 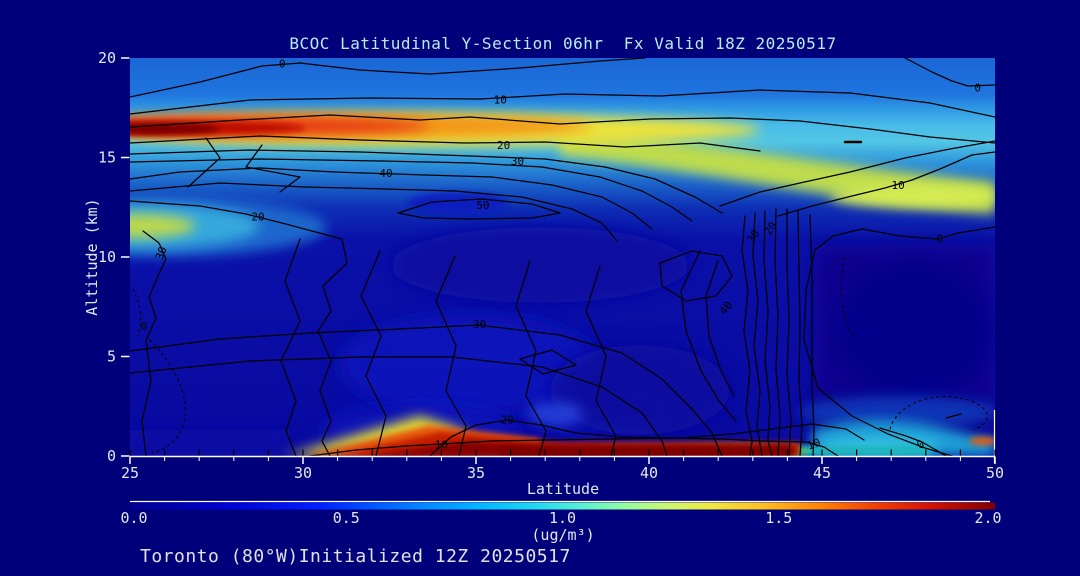 I want to click on y-tick-label: 20, so click(x=107, y=58).